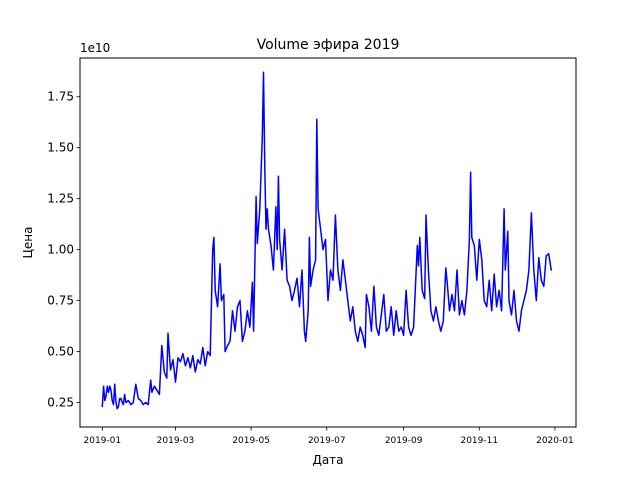 This screenshot has height=480, width=640. Describe the element at coordinates (176, 441) in the screenshot. I see `x-tick-label-1: 2019-03` at that location.